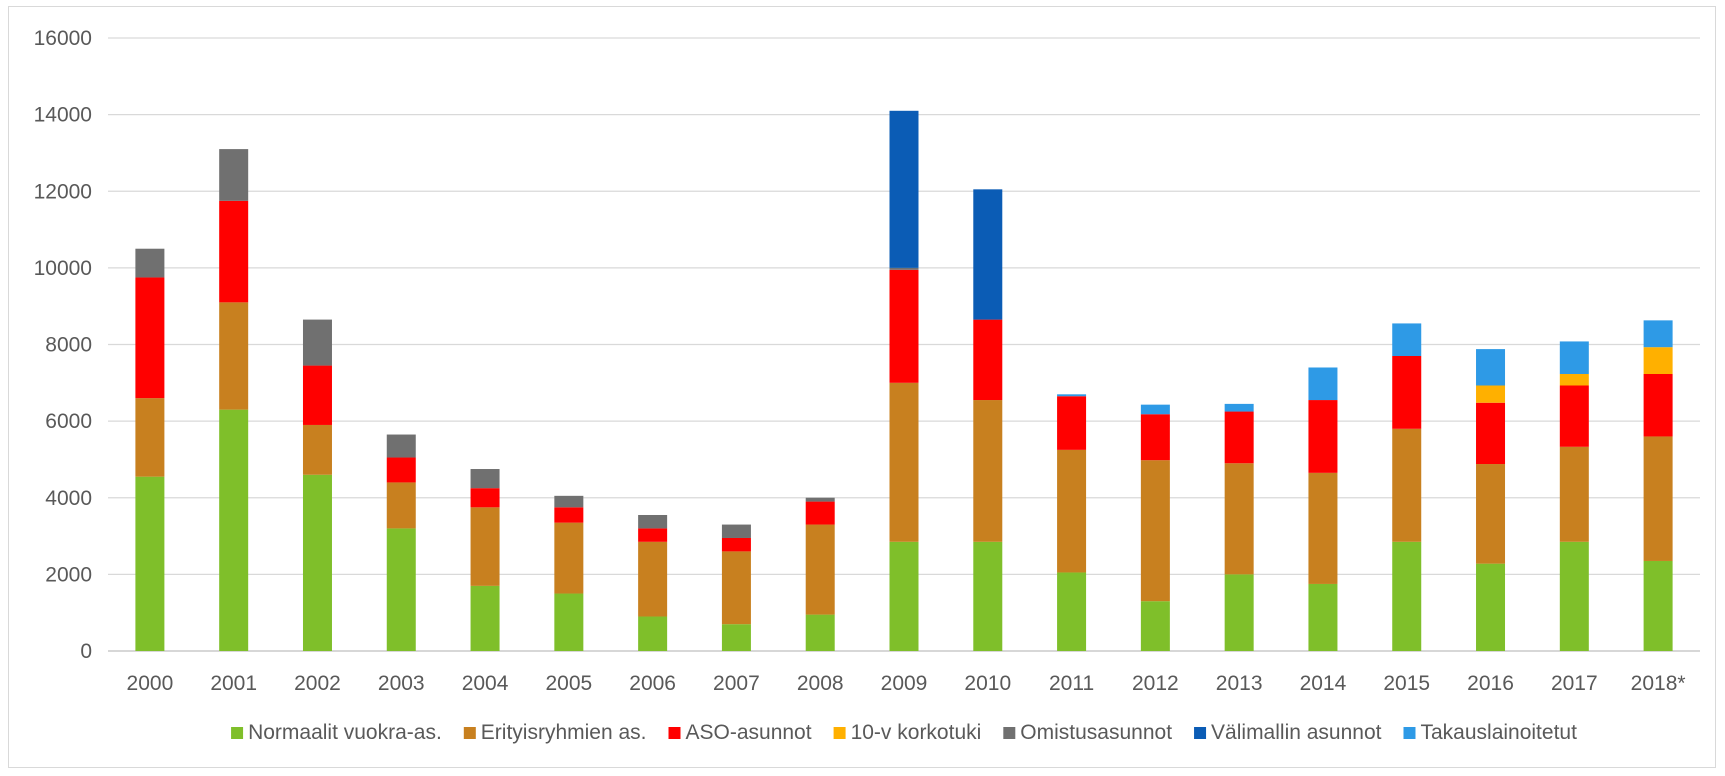 This screenshot has height=776, width=1725. Describe the element at coordinates (63, 38) in the screenshot. I see `y-tick-label: 16000` at that location.